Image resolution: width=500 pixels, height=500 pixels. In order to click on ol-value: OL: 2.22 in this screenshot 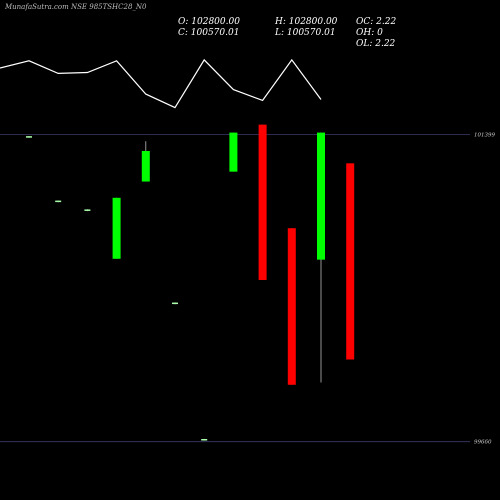, I will do `click(376, 44)`.